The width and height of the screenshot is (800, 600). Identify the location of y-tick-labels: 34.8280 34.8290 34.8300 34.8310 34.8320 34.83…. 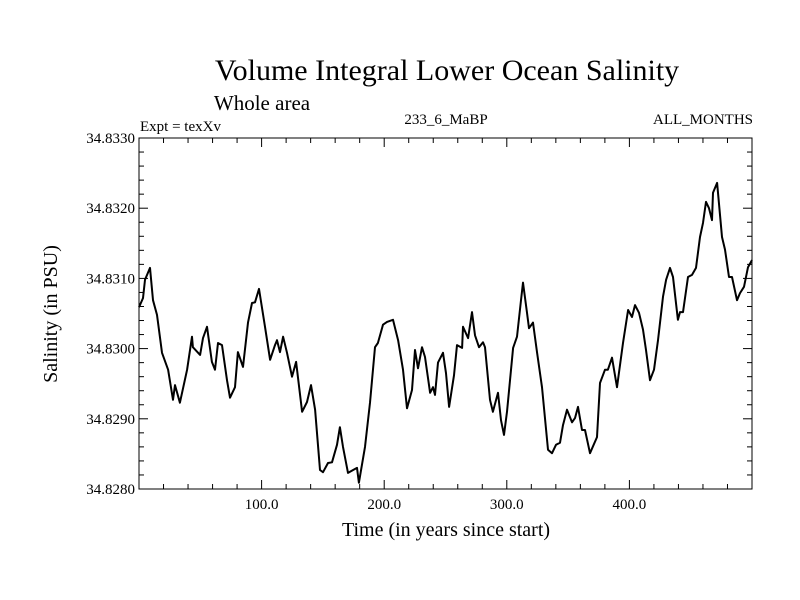
(110, 314).